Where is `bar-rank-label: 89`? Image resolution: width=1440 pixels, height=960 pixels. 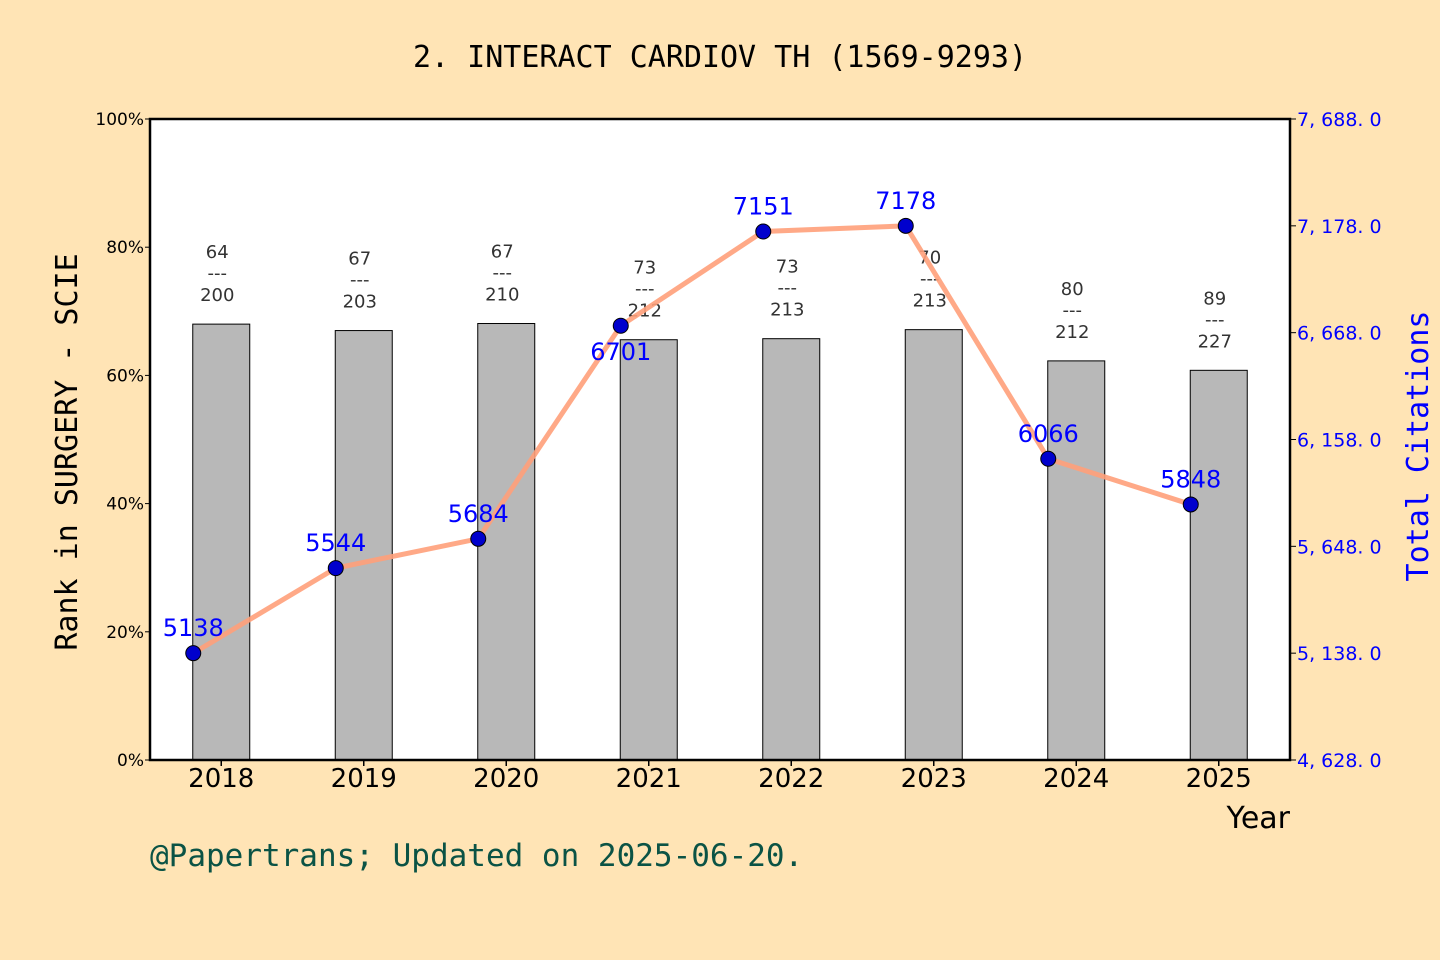
bar-rank-label: 89 is located at coordinates (1214, 298).